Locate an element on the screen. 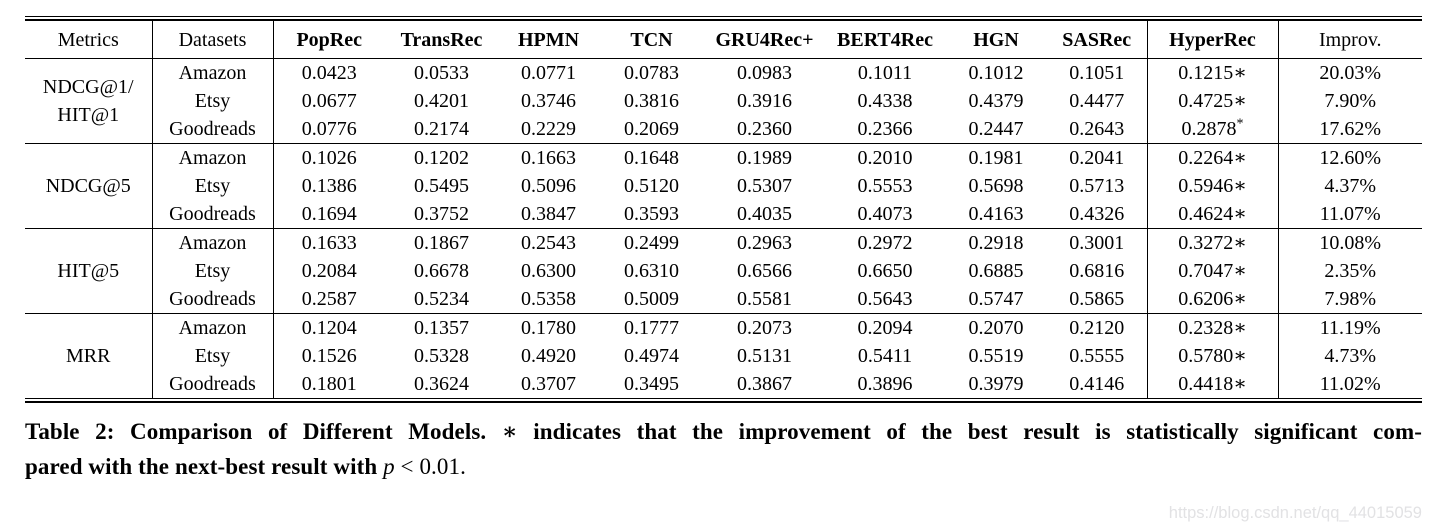 This screenshot has width=1447, height=531. model-value: 0.2587 is located at coordinates (329, 299).